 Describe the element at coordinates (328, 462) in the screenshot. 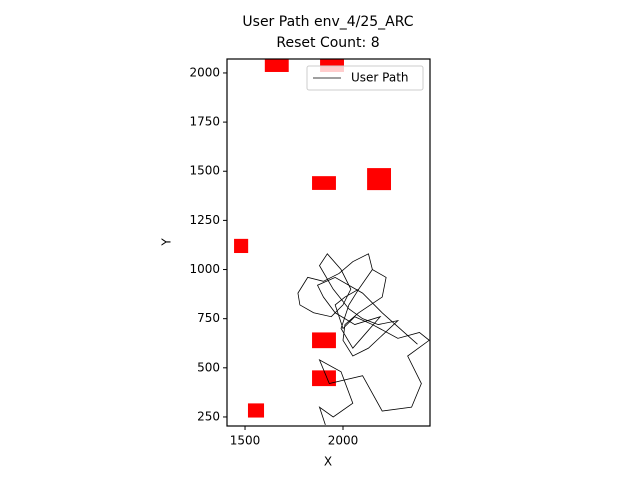

I see `x-axis-label: X` at that location.